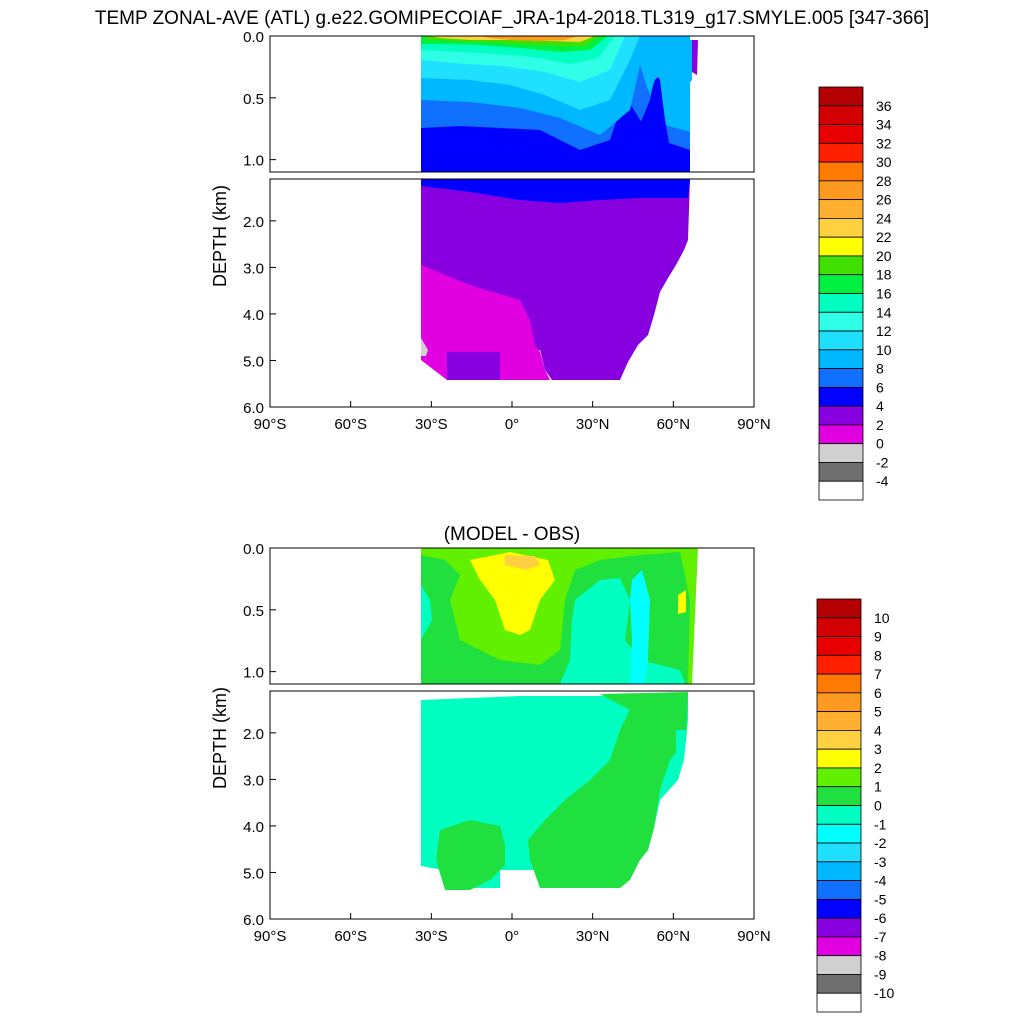 This screenshot has width=1024, height=1029. Describe the element at coordinates (882, 618) in the screenshot. I see `colorbar-label: 10` at that location.